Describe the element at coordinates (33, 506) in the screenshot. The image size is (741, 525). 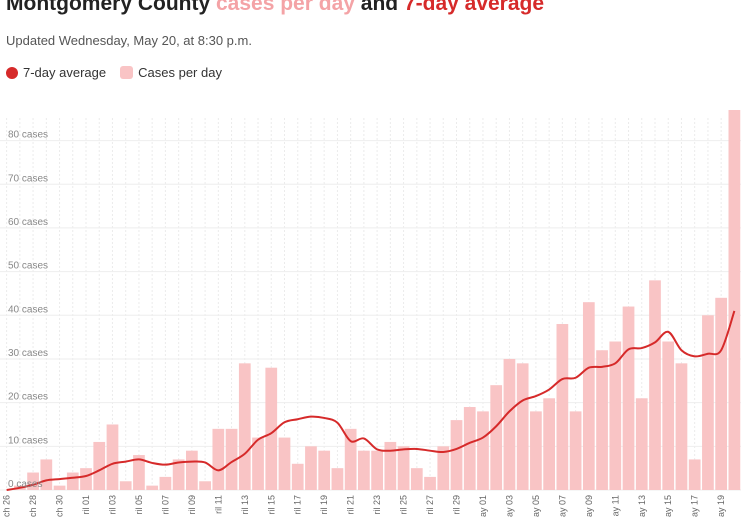
I see `x-tick-label: ch 28` at that location.